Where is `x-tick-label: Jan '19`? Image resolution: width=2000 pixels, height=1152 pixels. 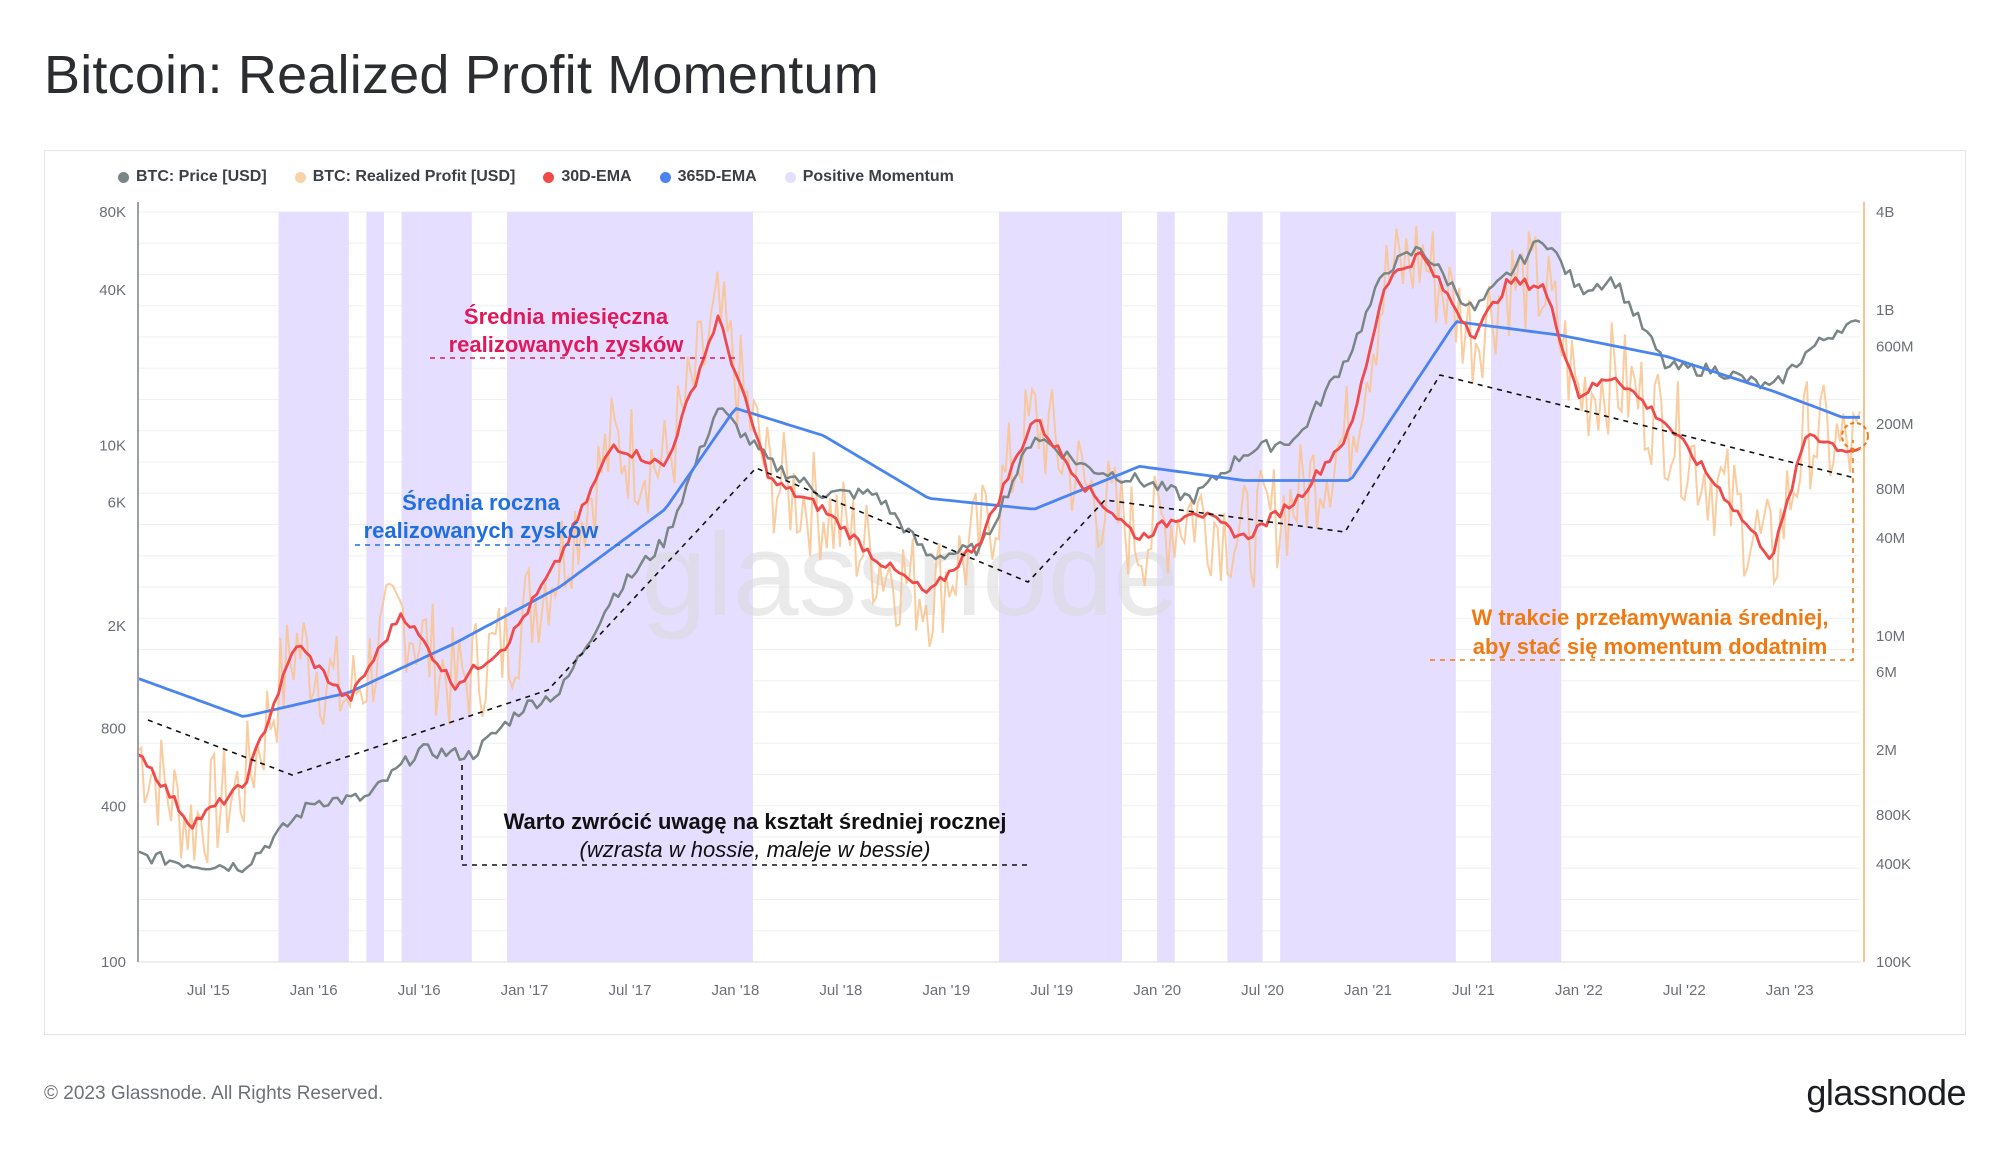
x-tick-label: Jan '19 is located at coordinates (946, 990).